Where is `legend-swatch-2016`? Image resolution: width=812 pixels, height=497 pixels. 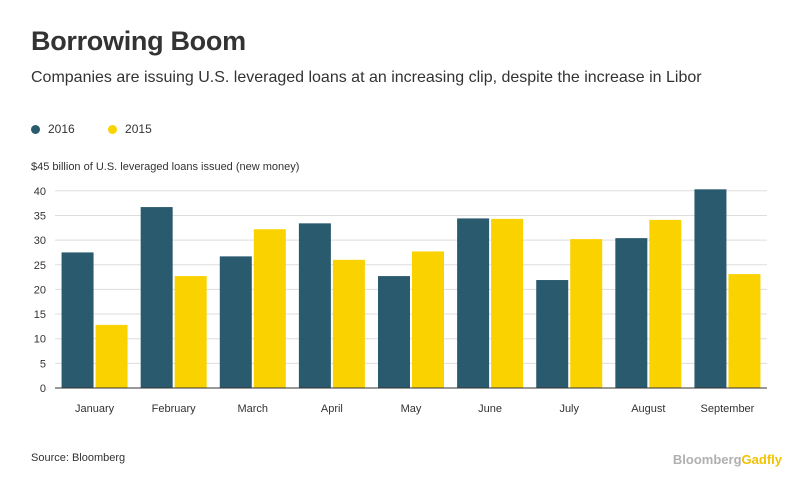
legend-swatch-2016 is located at coordinates (35, 129).